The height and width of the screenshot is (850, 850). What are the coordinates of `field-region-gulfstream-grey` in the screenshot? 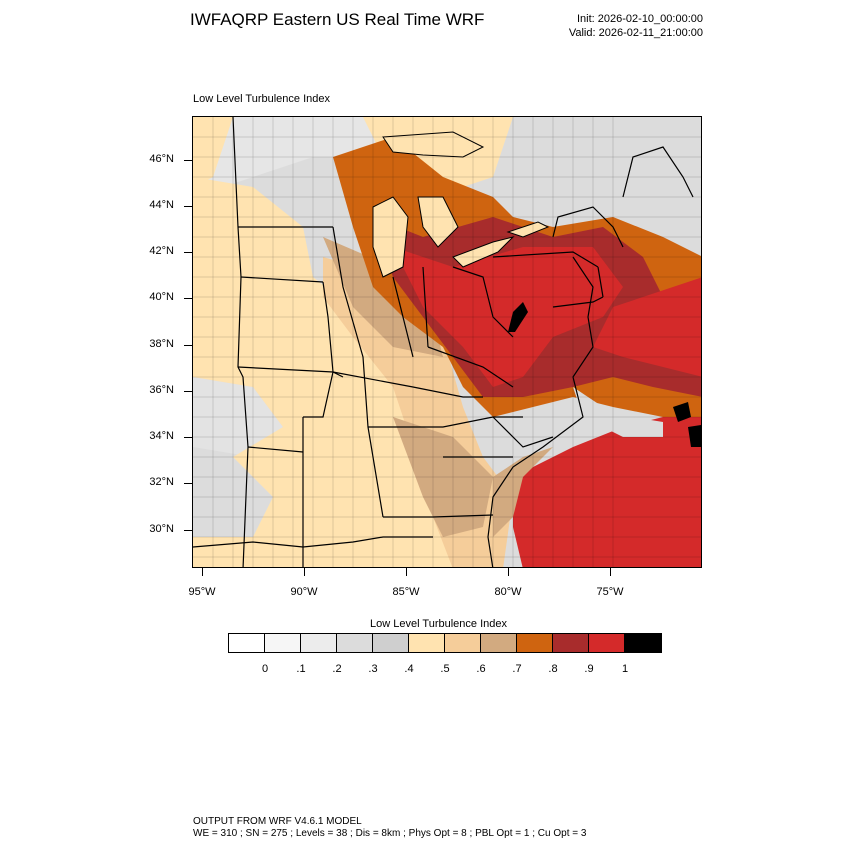 It's located at (618, 412).